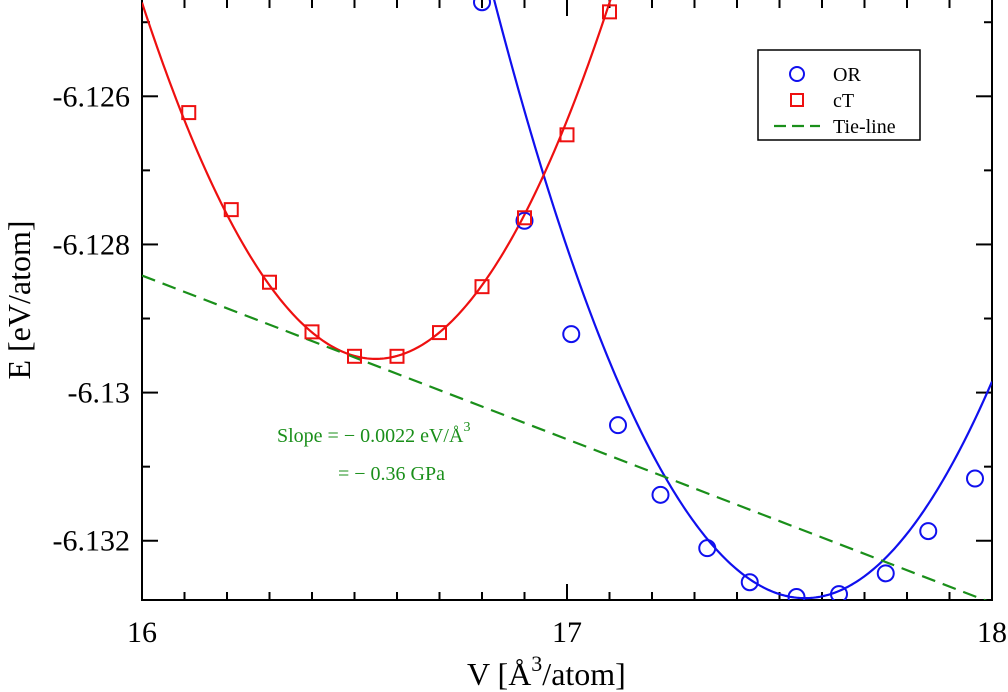 Image resolution: width=1008 pixels, height=692 pixels. Describe the element at coordinates (567, 632) in the screenshot. I see `x-tick-label: 17` at that location.